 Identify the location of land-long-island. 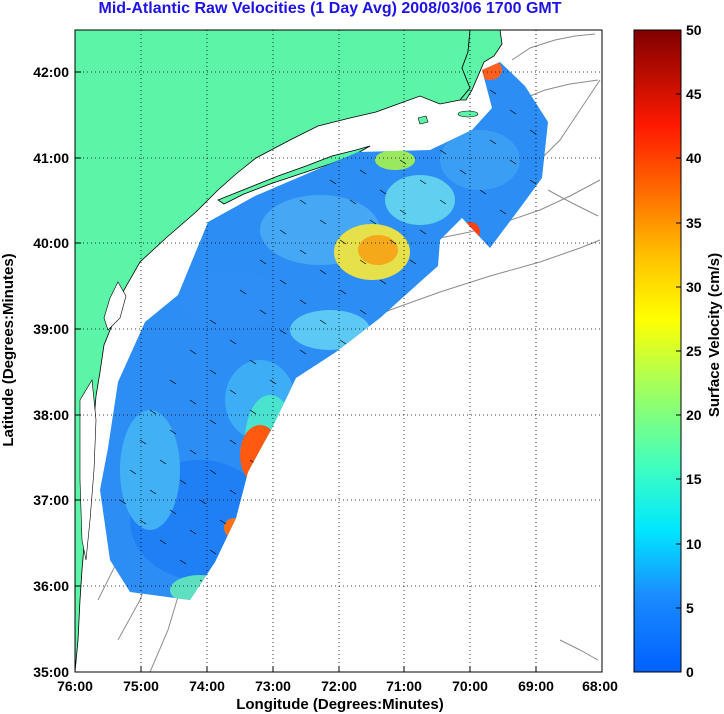
(294, 175).